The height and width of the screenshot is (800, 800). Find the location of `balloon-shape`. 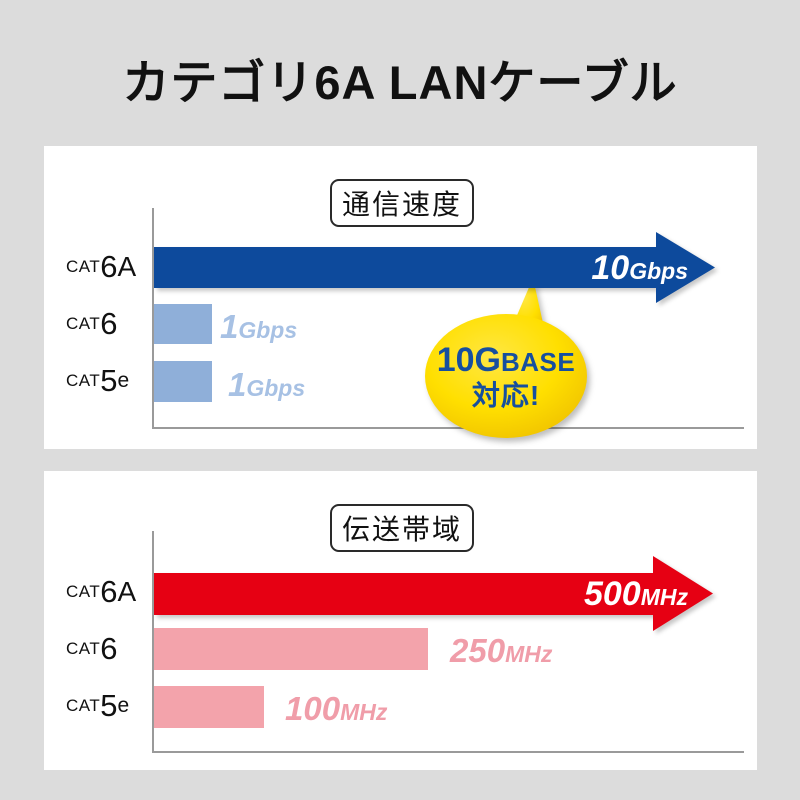

balloon-shape is located at coordinates (506, 358).